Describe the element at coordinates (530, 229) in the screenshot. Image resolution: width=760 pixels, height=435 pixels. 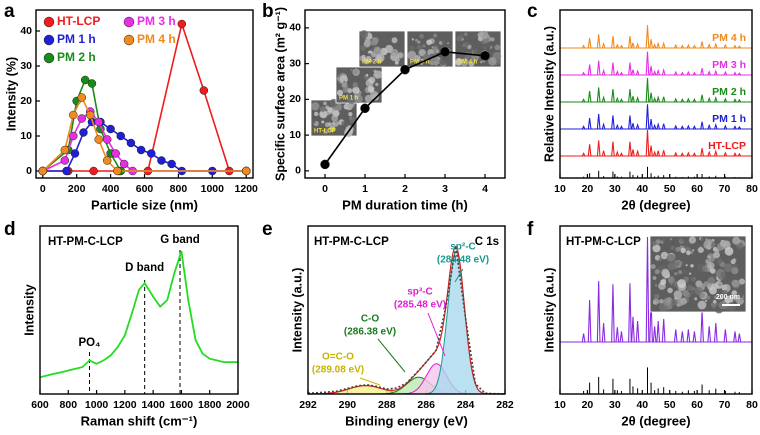
I see `panel-label: f` at that location.